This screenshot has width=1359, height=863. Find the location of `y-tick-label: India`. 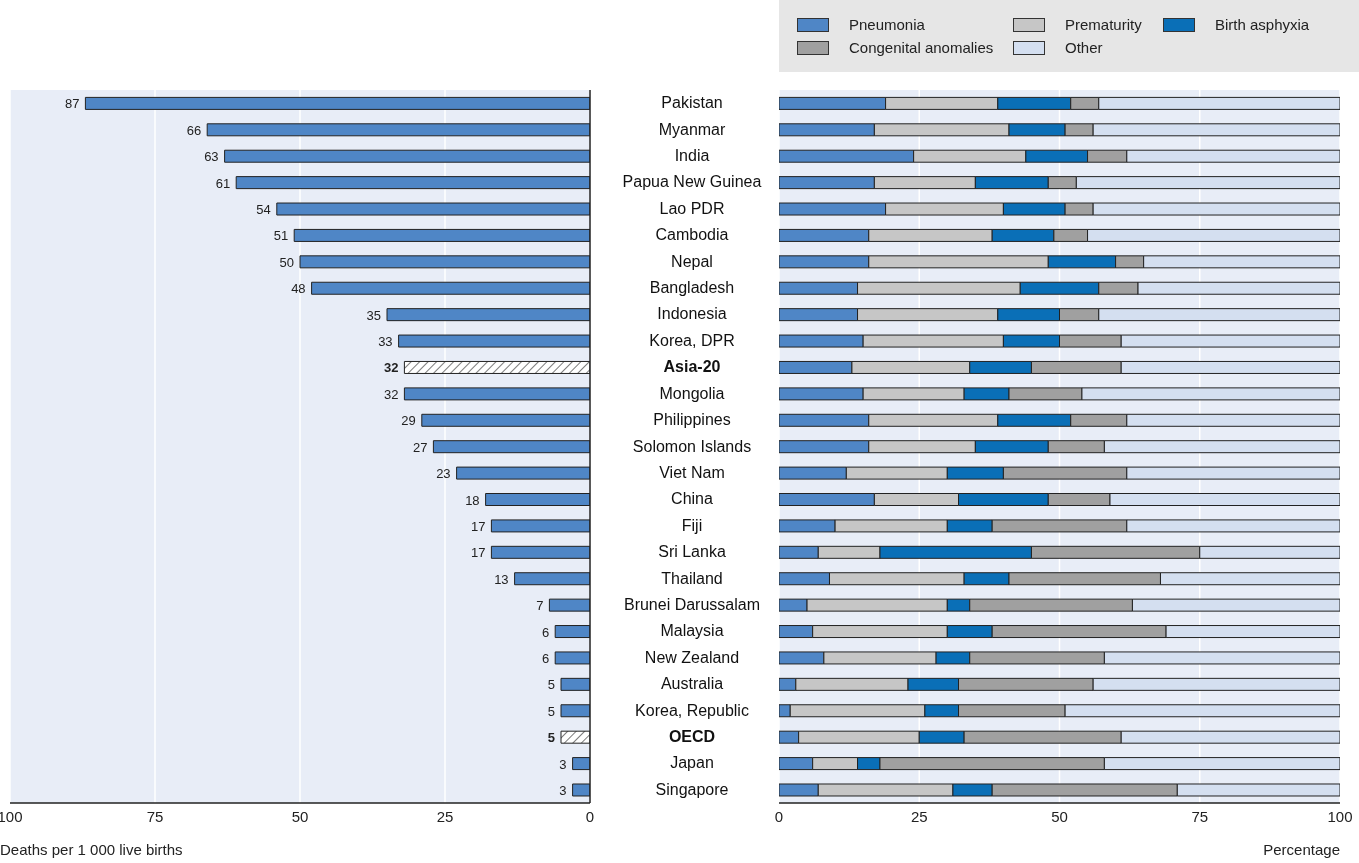

y-tick-label: India is located at coordinates (692, 156).